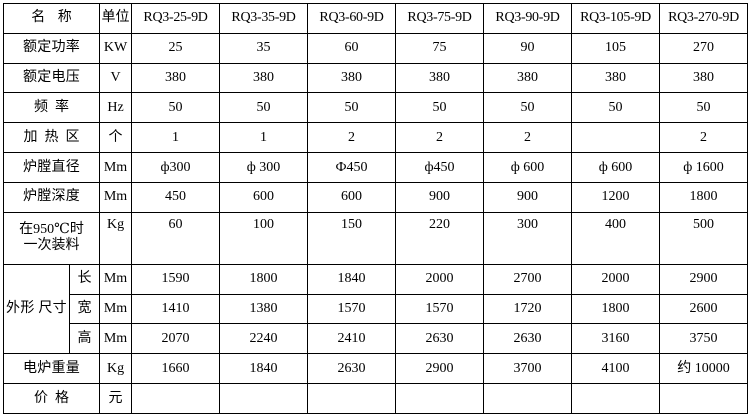 This screenshot has height=420, width=750. I want to click on cell-value: 600, so click(264, 197).